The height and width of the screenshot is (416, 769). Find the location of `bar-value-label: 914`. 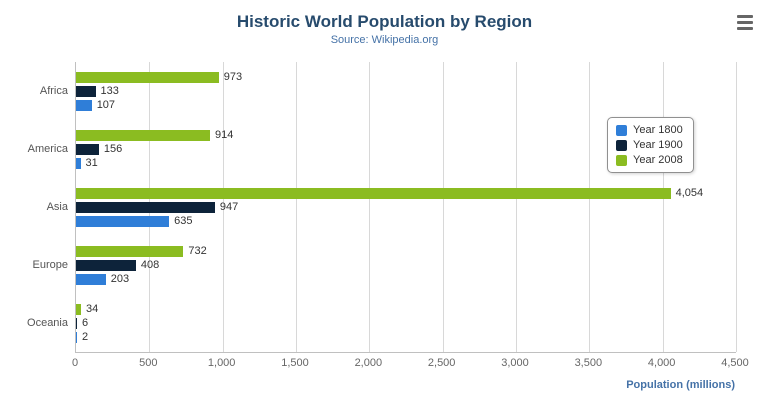

bar-value-label: 914 is located at coordinates (224, 134).